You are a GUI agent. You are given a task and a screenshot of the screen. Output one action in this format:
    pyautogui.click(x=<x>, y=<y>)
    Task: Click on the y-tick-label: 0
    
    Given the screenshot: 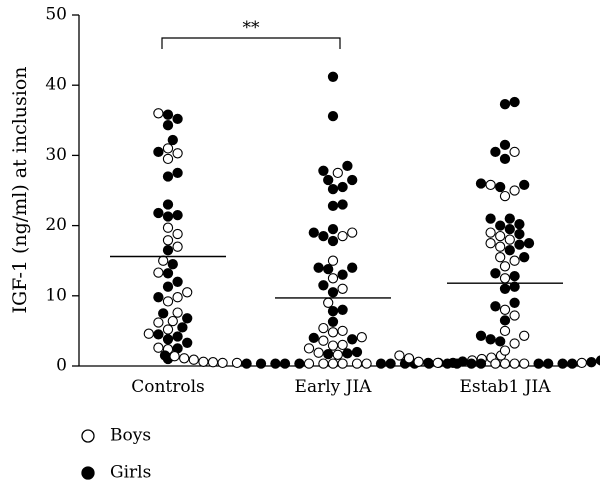 What is the action you would take?
    pyautogui.click(x=61, y=366)
    